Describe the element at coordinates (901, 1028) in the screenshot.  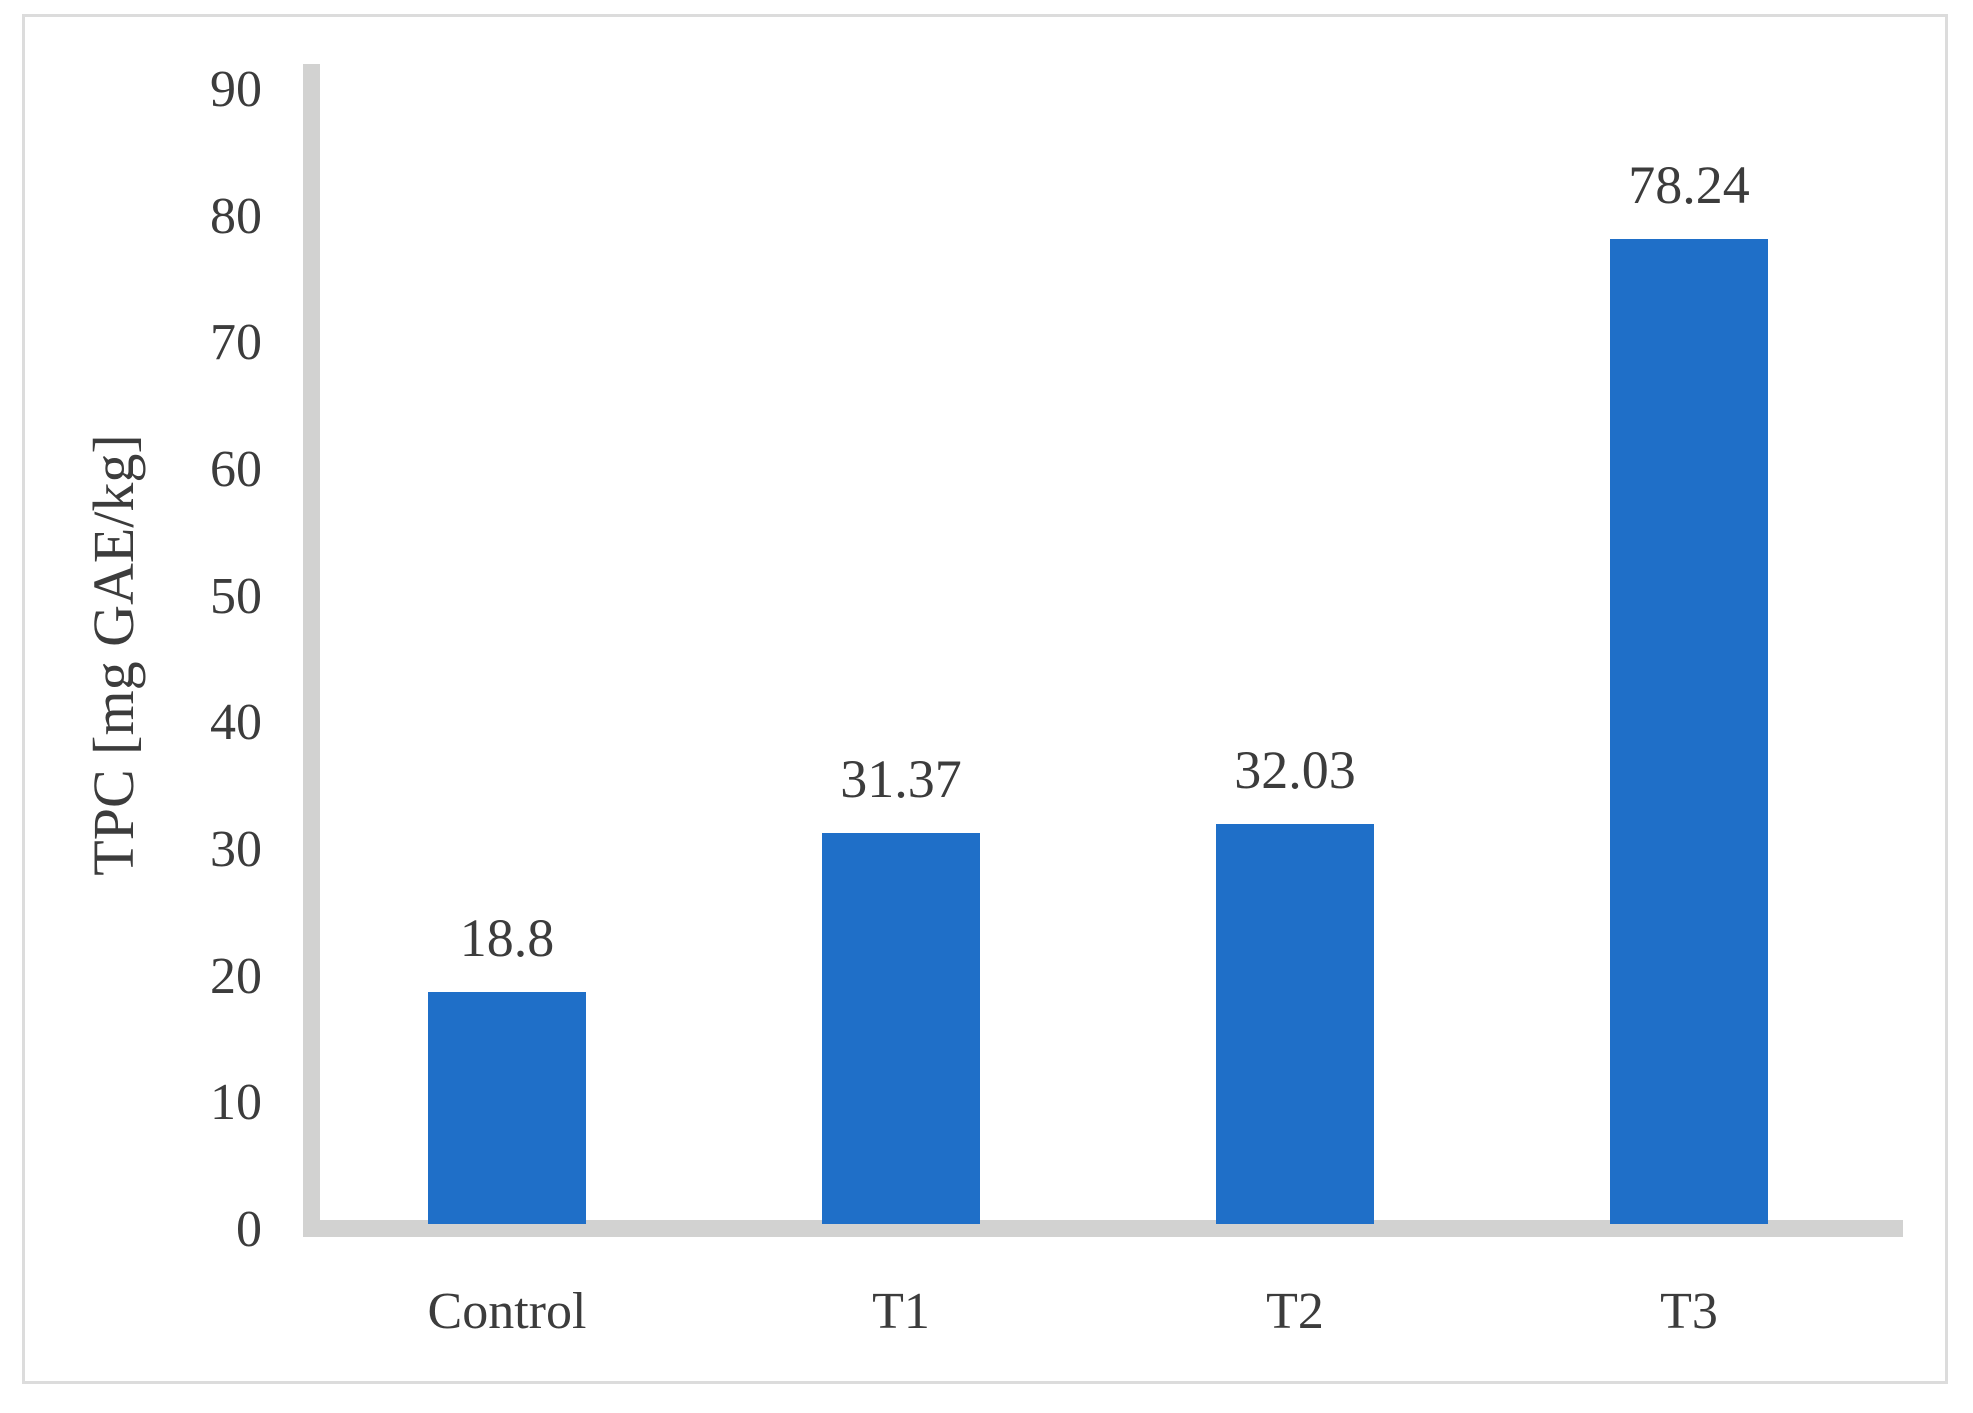
I see `bar-t1` at that location.